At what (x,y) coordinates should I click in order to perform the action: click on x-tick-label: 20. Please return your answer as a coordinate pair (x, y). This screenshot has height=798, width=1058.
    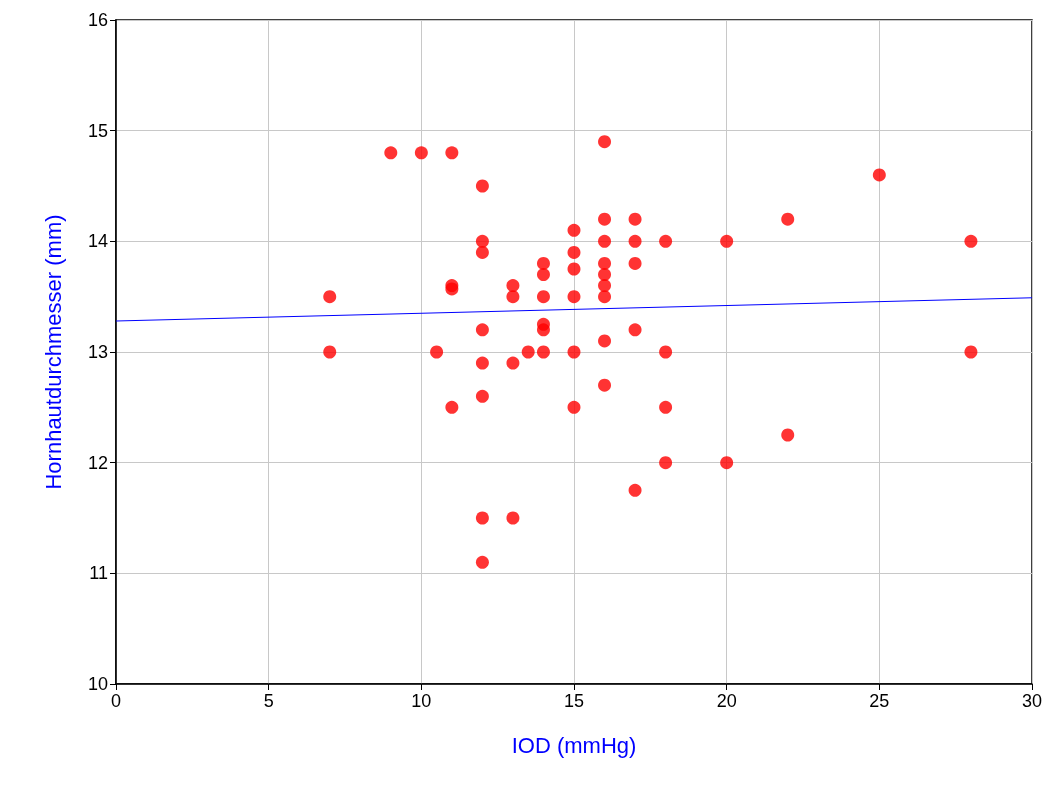
    Looking at the image, I should click on (726, 701).